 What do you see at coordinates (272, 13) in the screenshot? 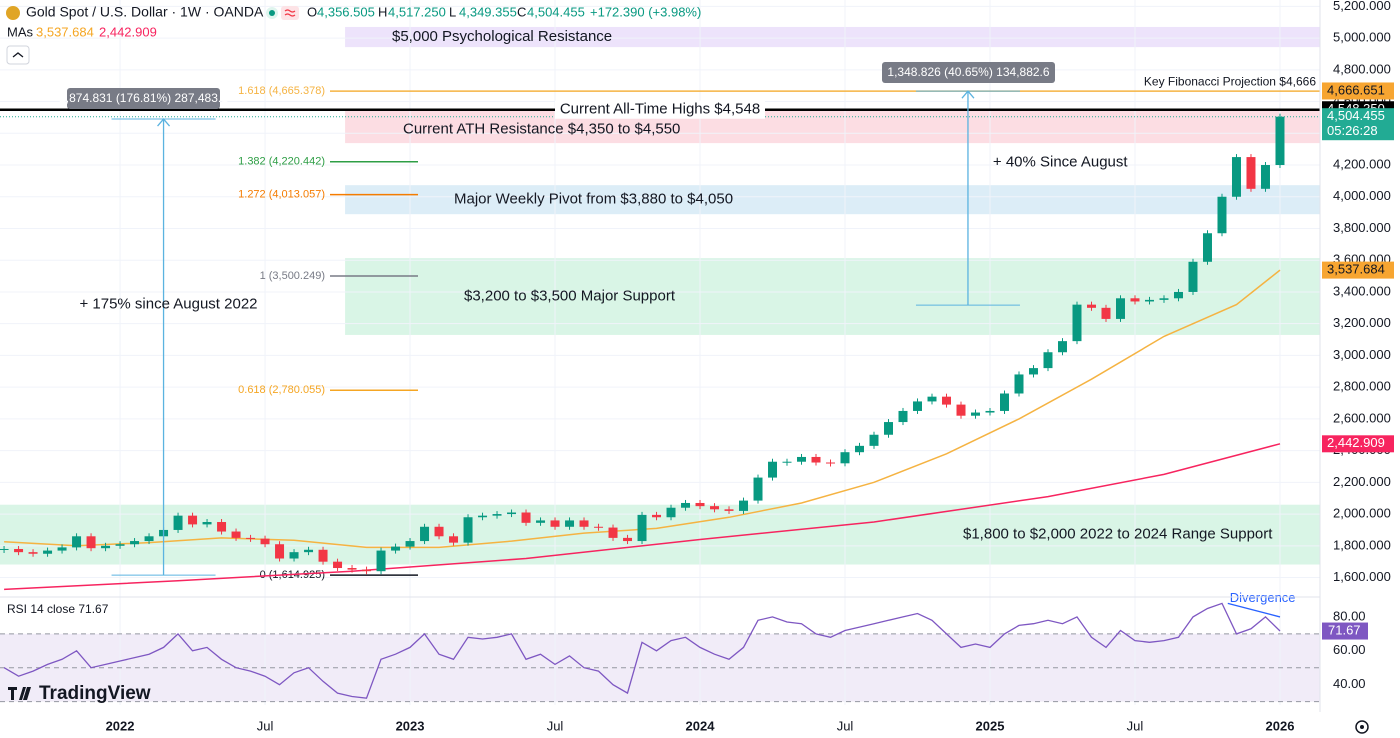
I see `status-dot` at bounding box center [272, 13].